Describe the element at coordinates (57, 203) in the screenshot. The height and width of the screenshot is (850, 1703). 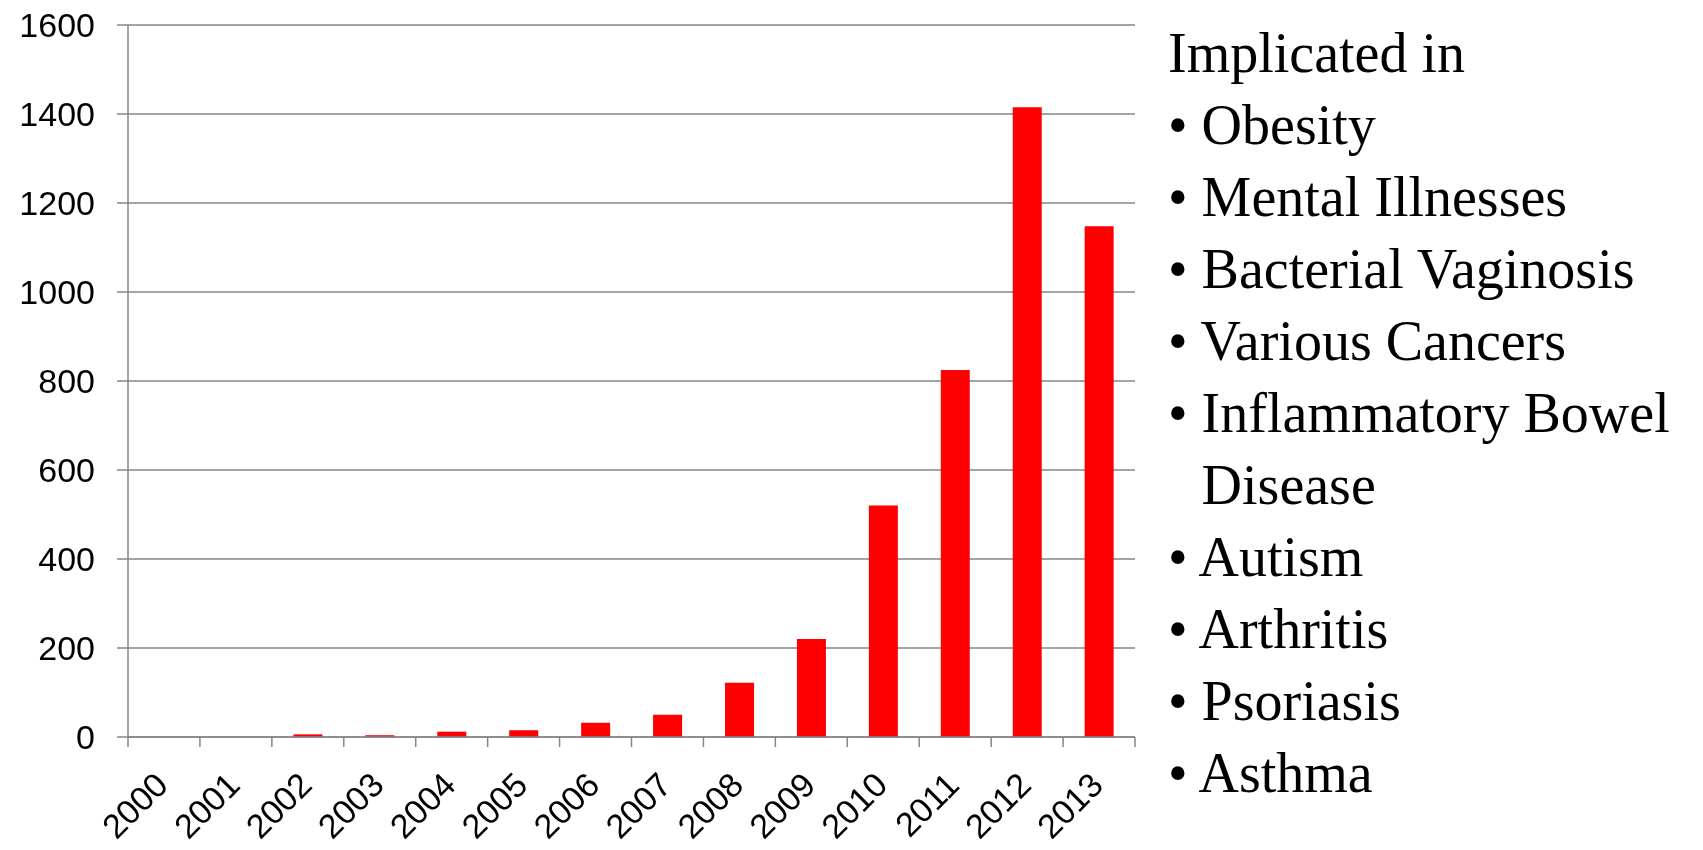
I see `y-tick-label: 1200` at that location.